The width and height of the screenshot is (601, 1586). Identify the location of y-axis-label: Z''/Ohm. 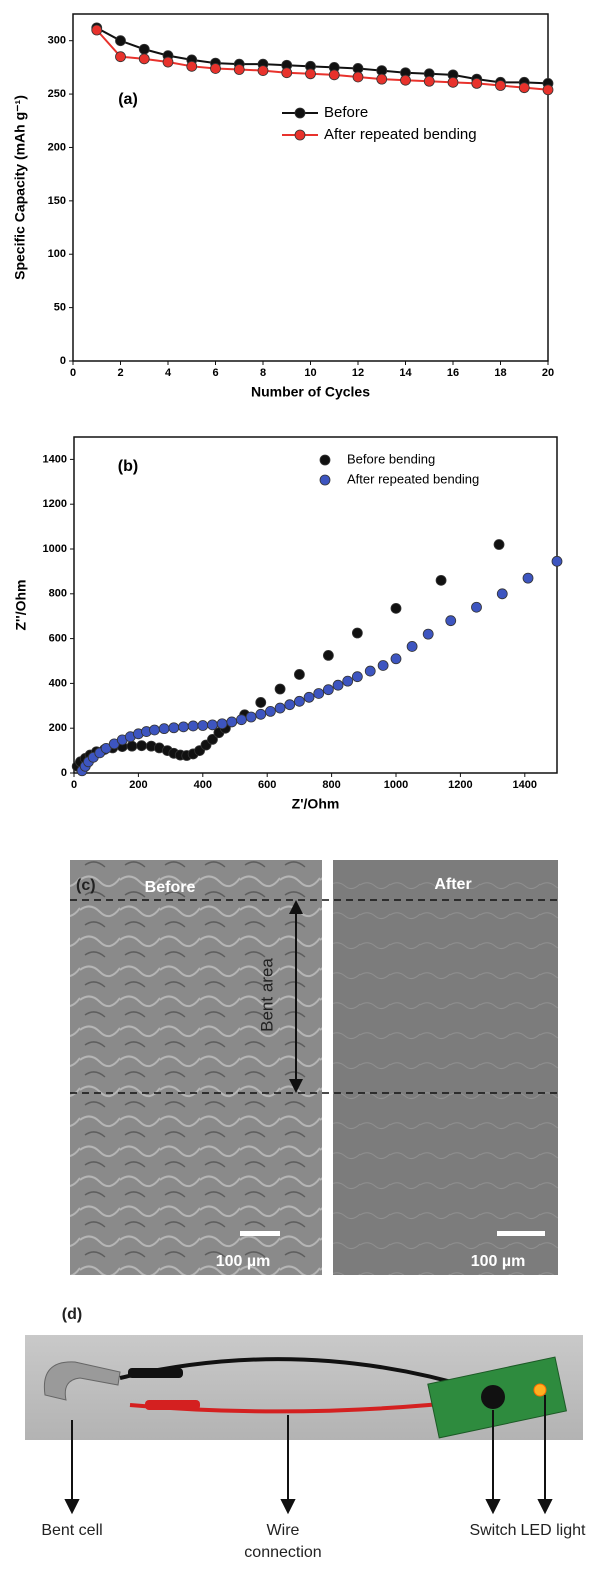
(21, 605).